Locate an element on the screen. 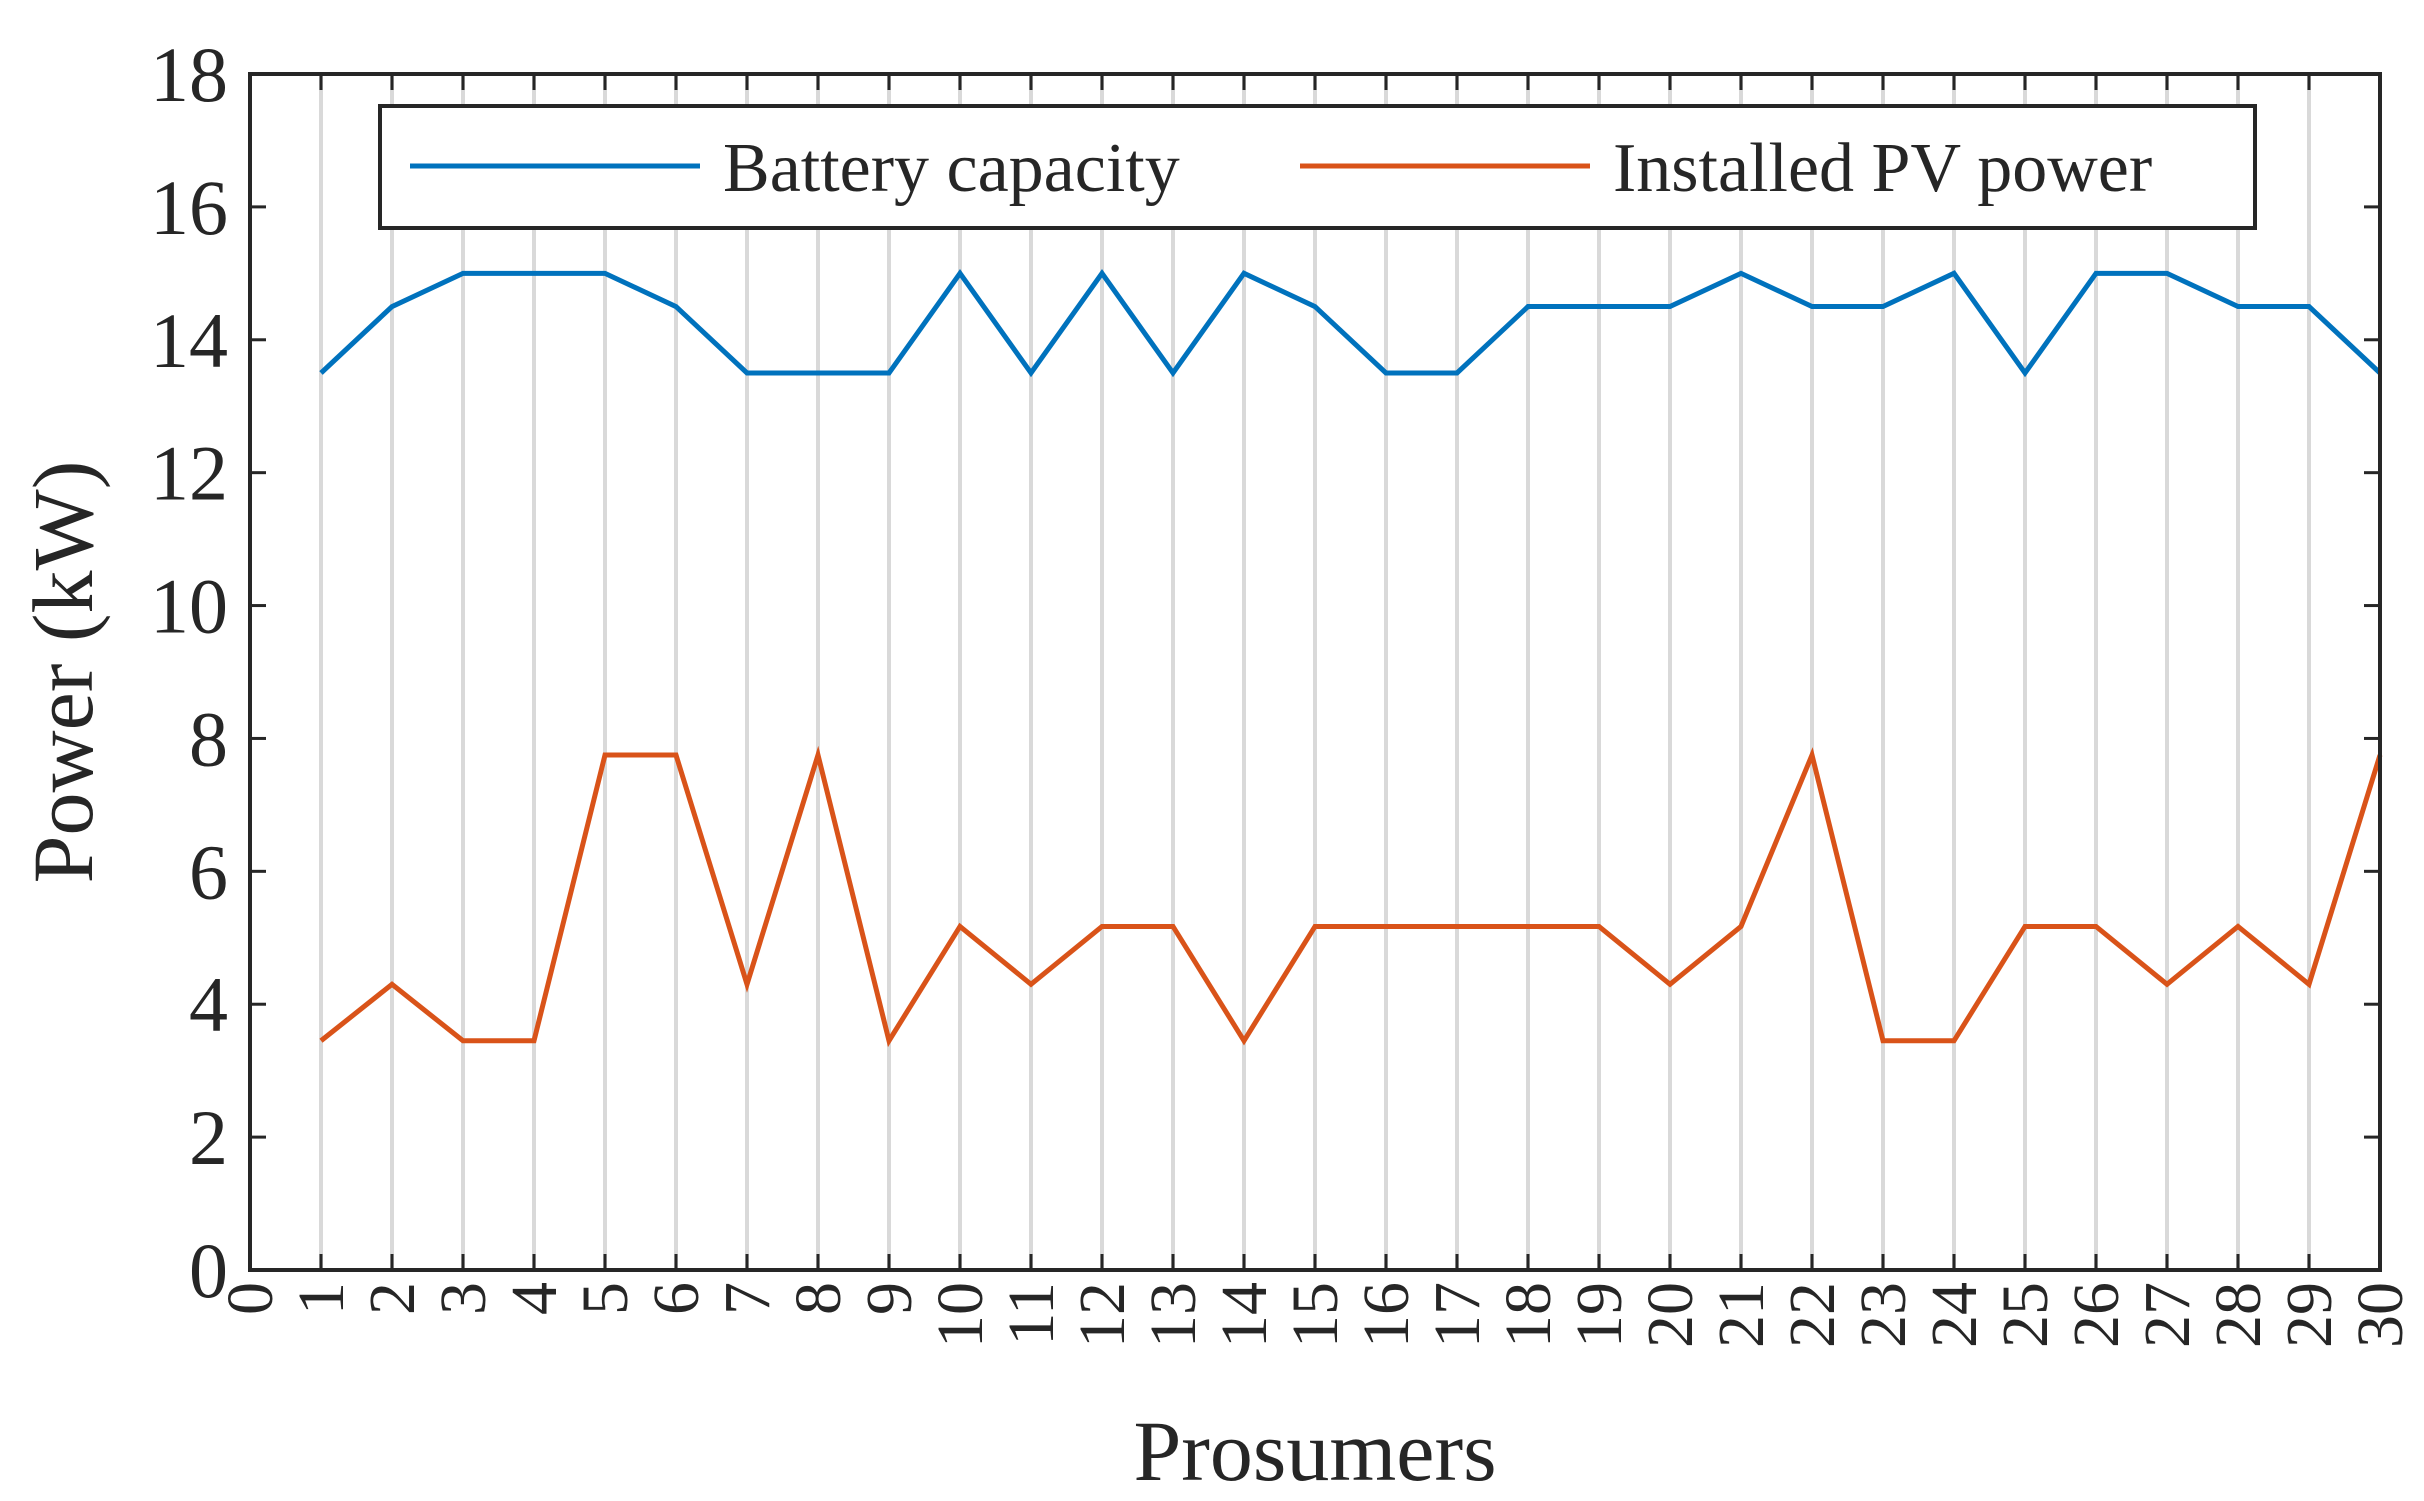 Image resolution: width=2424 pixels, height=1501 pixels. x-tick-label-25: 25 is located at coordinates (2025, 1315).